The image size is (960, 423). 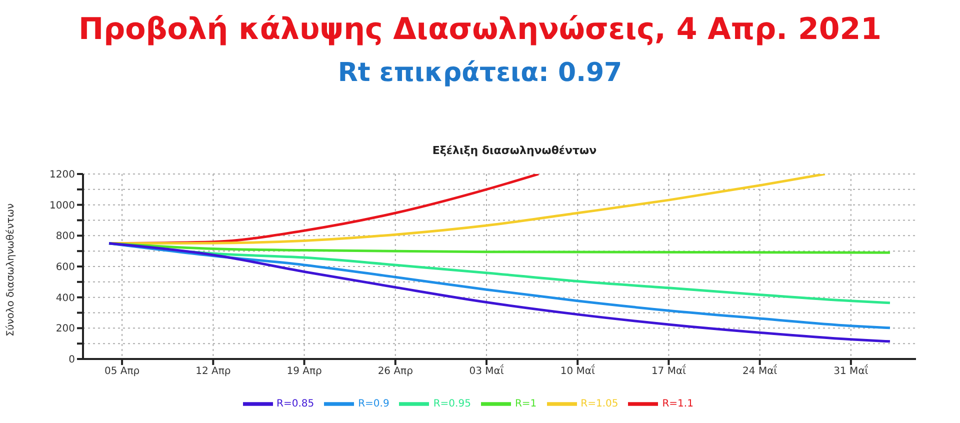 I want to click on line-series, so click(x=500, y=248).